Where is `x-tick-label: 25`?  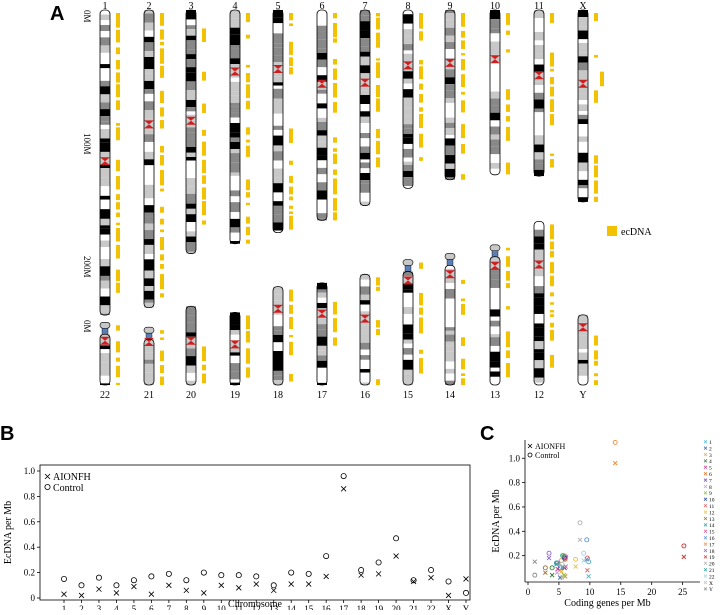 x-tick-label: 25 is located at coordinates (683, 592).